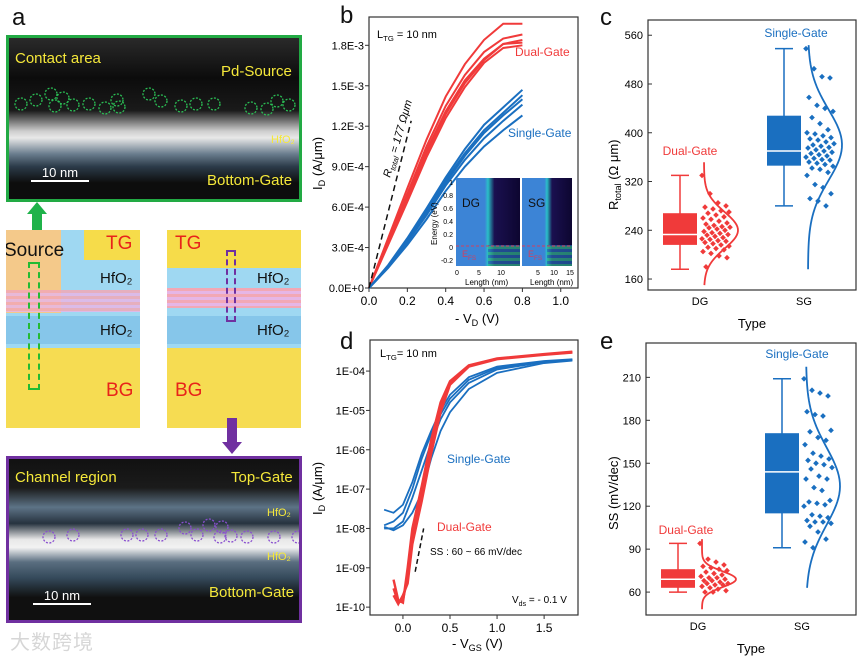 This screenshot has width=862, height=658. What do you see at coordinates (606, 17) in the screenshot?
I see `panel-label-c: c` at bounding box center [606, 17].